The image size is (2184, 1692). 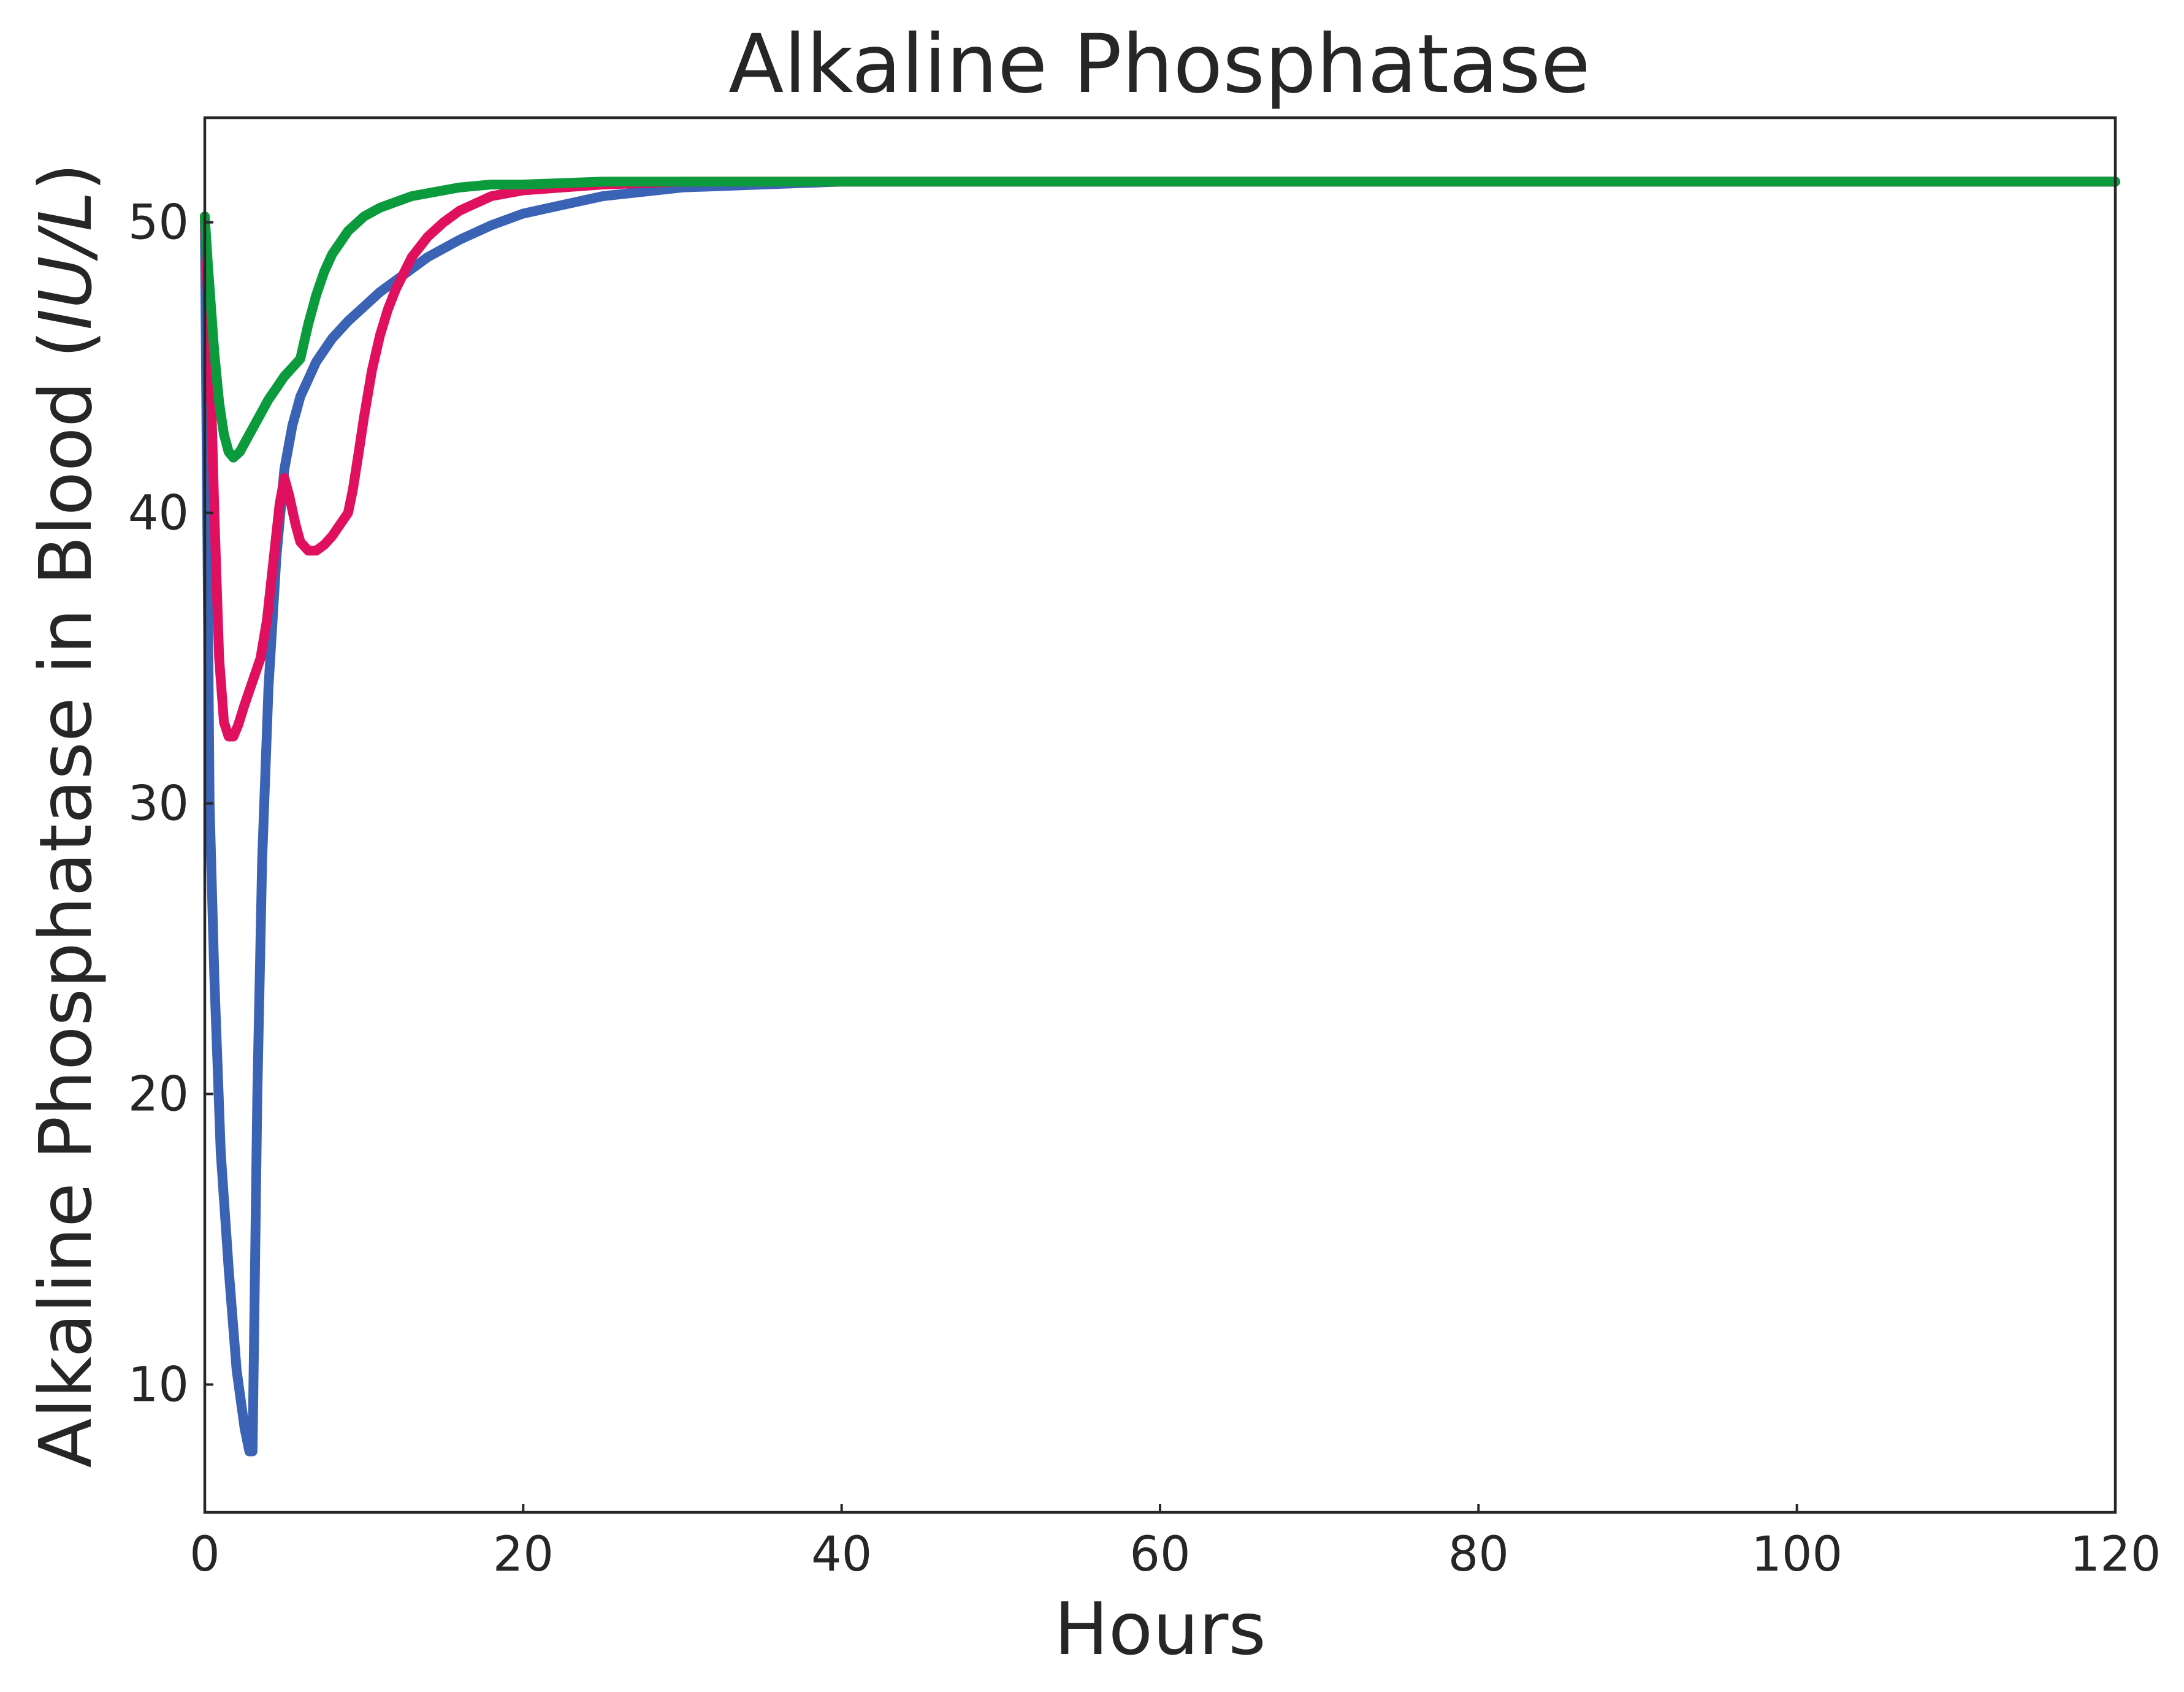 I want to click on x-tick-label: 40, so click(x=841, y=1554).